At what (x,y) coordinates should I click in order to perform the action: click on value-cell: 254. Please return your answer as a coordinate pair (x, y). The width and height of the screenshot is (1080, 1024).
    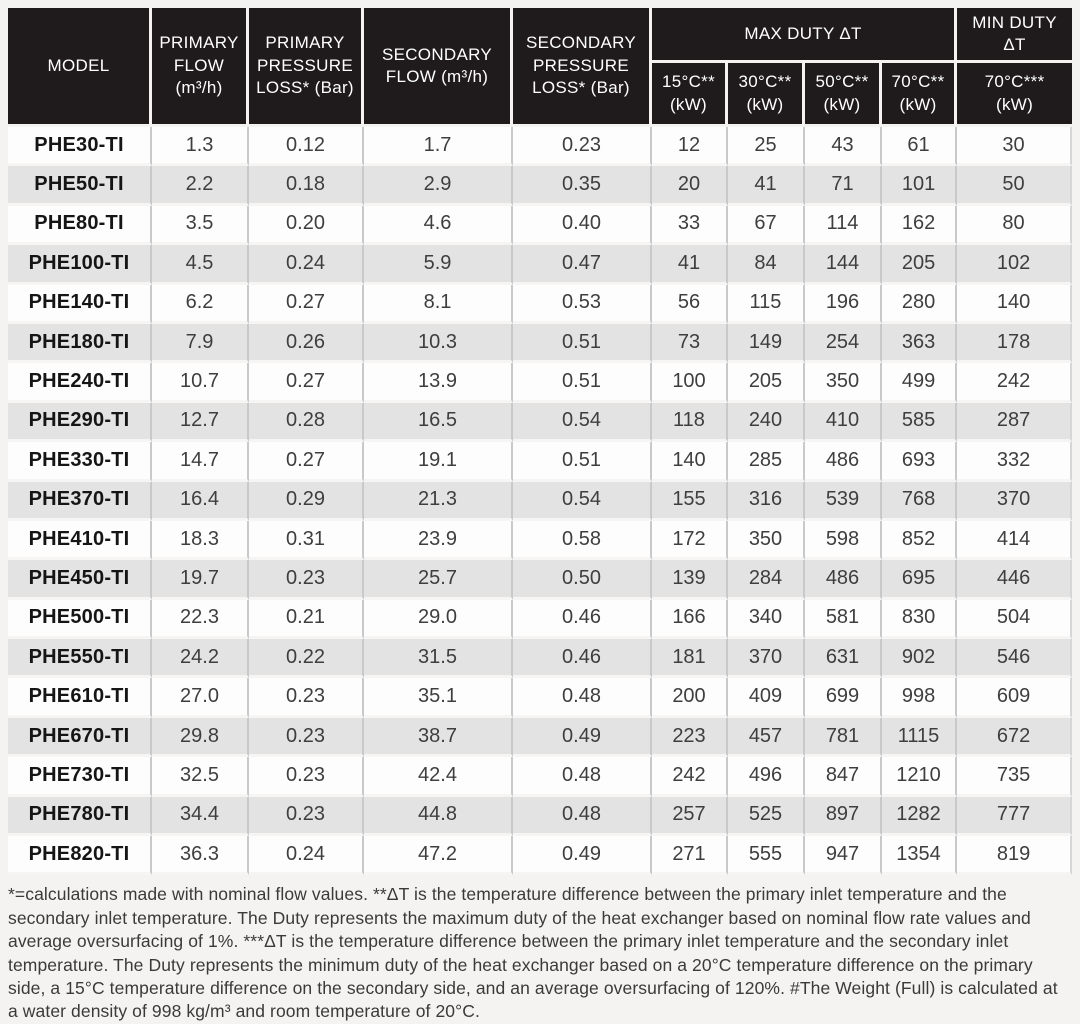
    Looking at the image, I should click on (843, 343).